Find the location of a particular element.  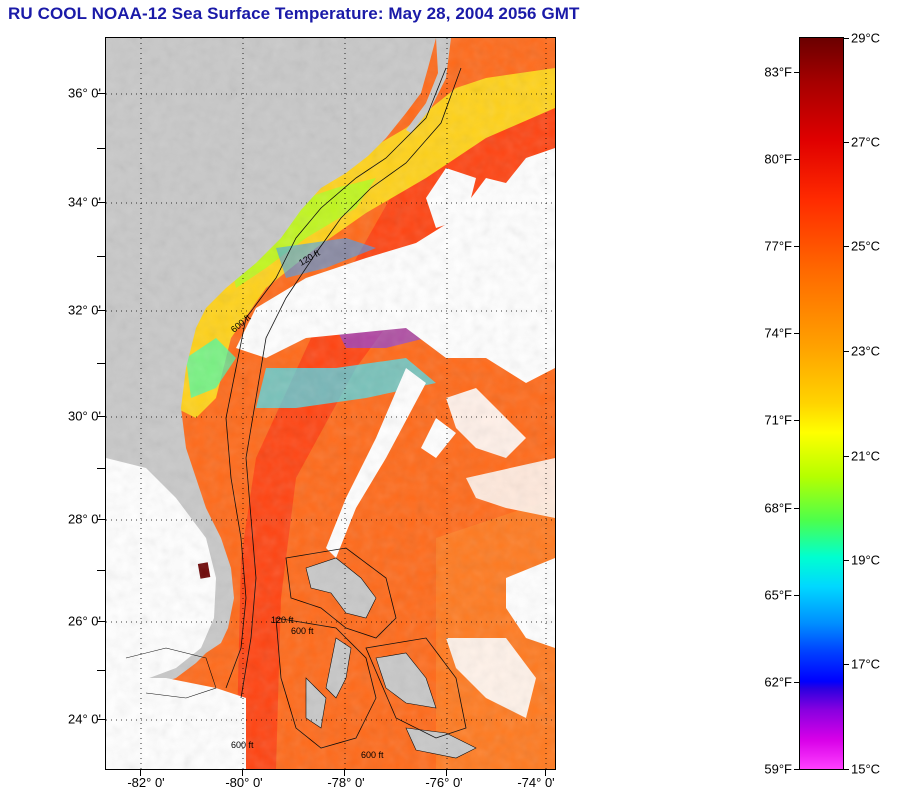

lon-label: -78° 0' is located at coordinates (346, 782).